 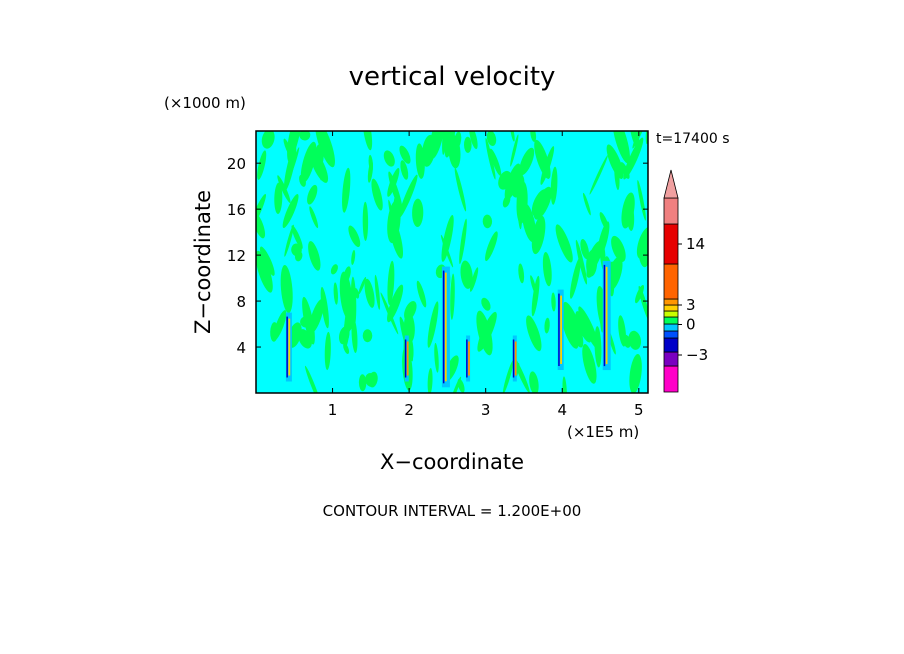 I want to click on y-axis-ticks: 4 8 12 16 20, so click(x=437, y=256).